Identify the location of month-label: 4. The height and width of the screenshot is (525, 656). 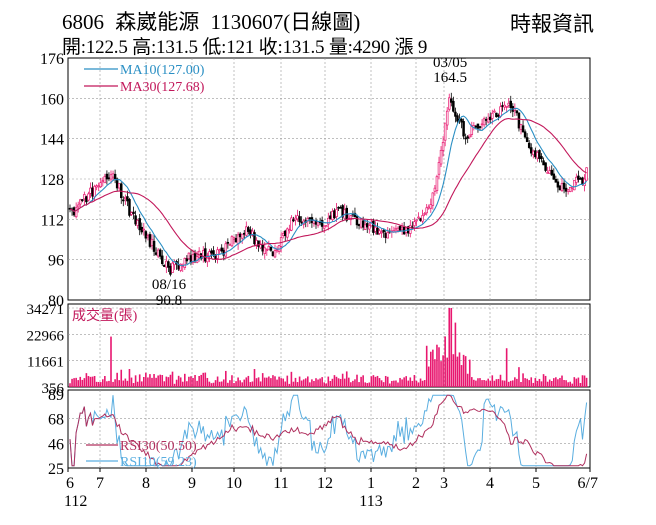
(490, 483).